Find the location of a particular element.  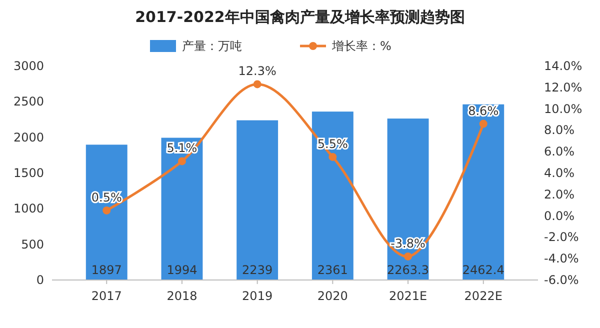

data-label: 2462.4 is located at coordinates (483, 270).